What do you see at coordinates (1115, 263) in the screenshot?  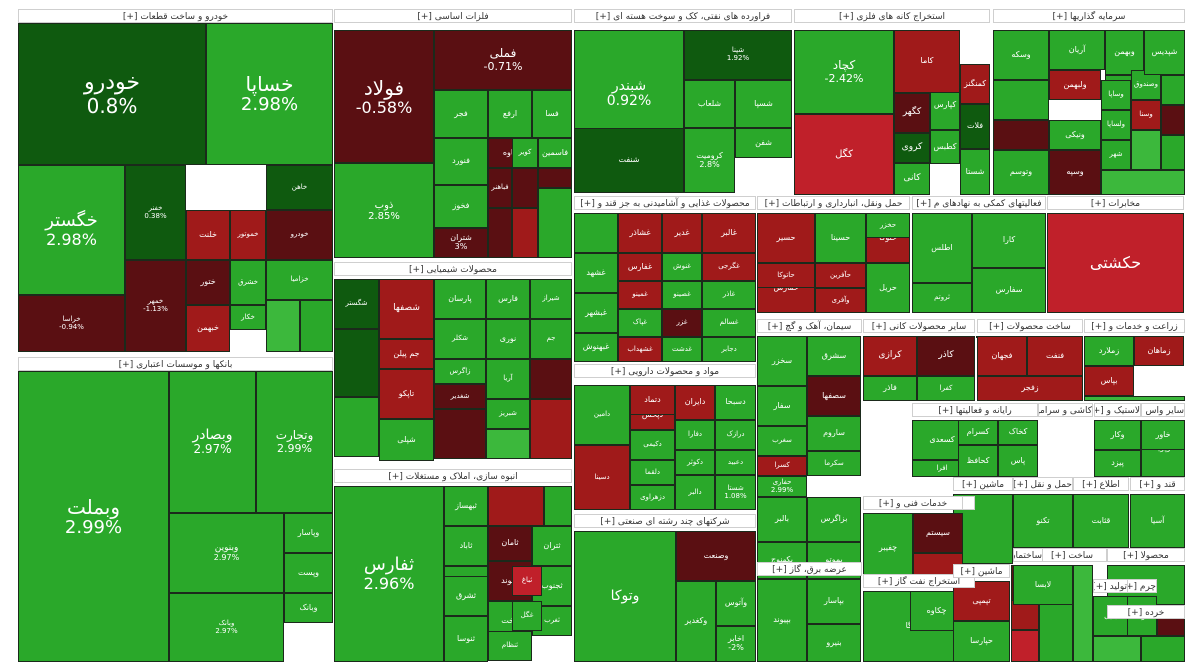 I see `treemap-tile: حکشتی` at bounding box center [1115, 263].